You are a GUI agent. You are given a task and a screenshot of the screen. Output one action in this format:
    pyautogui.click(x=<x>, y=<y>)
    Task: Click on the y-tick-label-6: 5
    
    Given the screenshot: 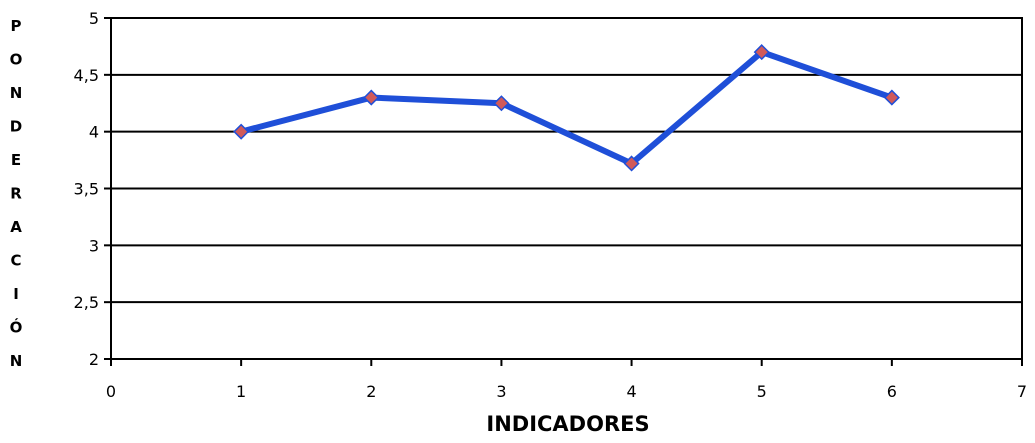 What is the action you would take?
    pyautogui.click(x=94, y=18)
    